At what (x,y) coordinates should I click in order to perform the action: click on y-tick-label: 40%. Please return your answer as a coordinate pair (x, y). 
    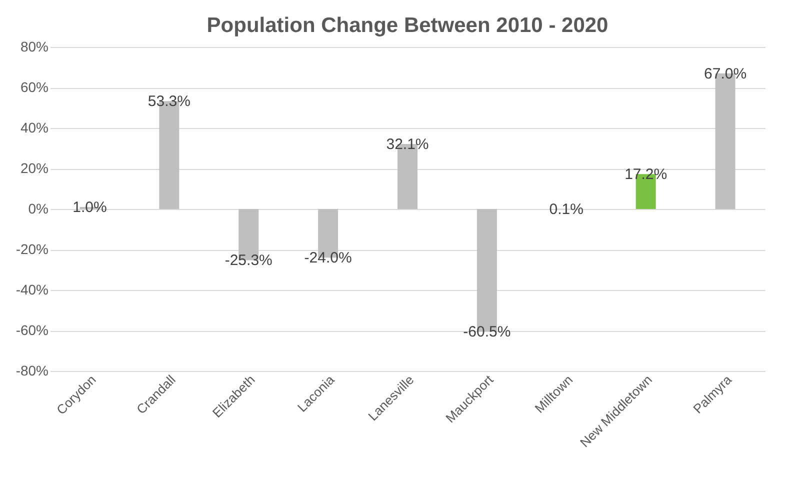
    Looking at the image, I should click on (34, 128).